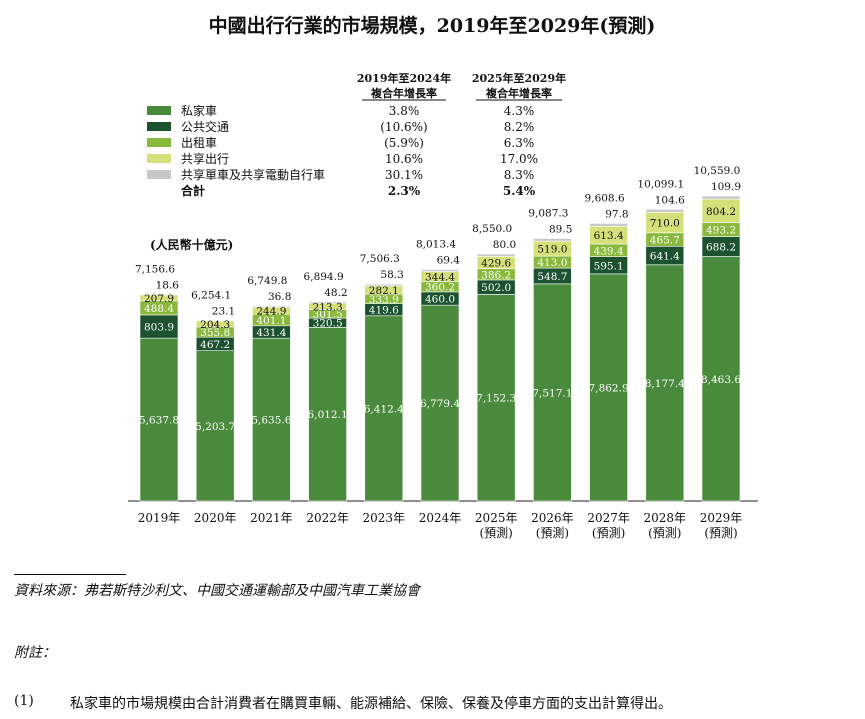 This screenshot has height=719, width=865. I want to click on data-label-total: 7,156.6, so click(155, 269).